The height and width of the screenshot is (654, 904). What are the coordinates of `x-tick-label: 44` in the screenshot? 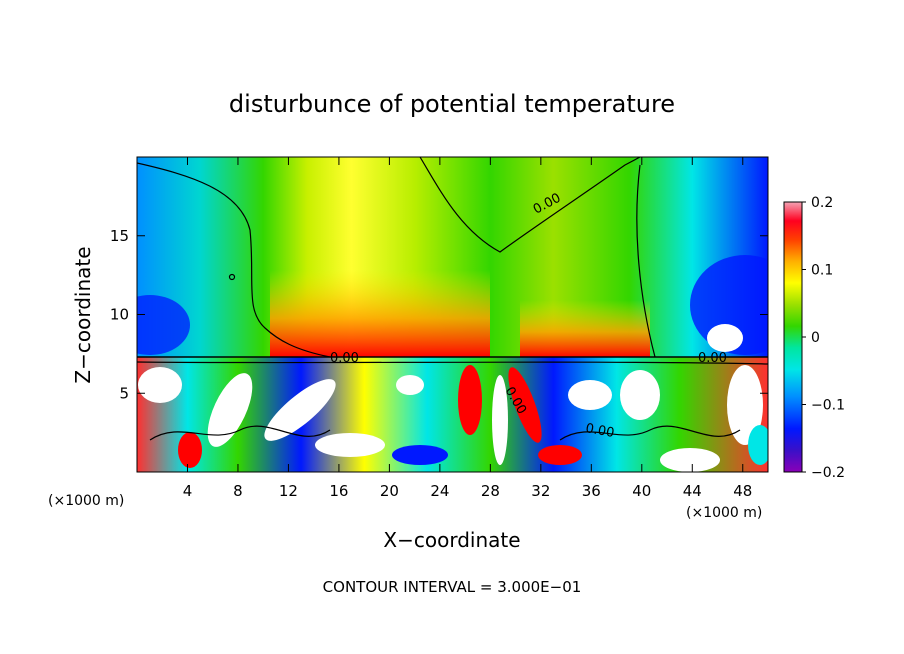 It's located at (692, 491).